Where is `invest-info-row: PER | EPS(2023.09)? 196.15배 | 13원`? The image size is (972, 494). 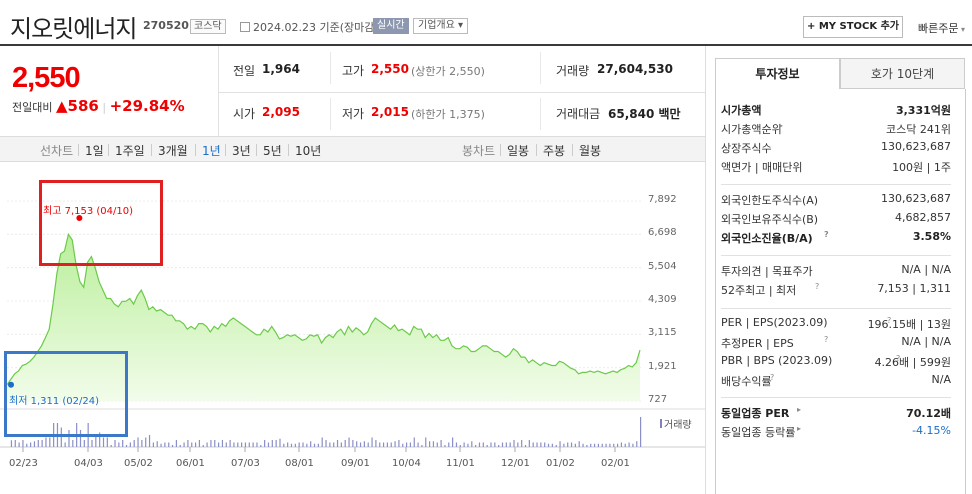
invest-info-row: PER | EPS(2023.09)? 196.15배 | 13원 is located at coordinates (836, 323).